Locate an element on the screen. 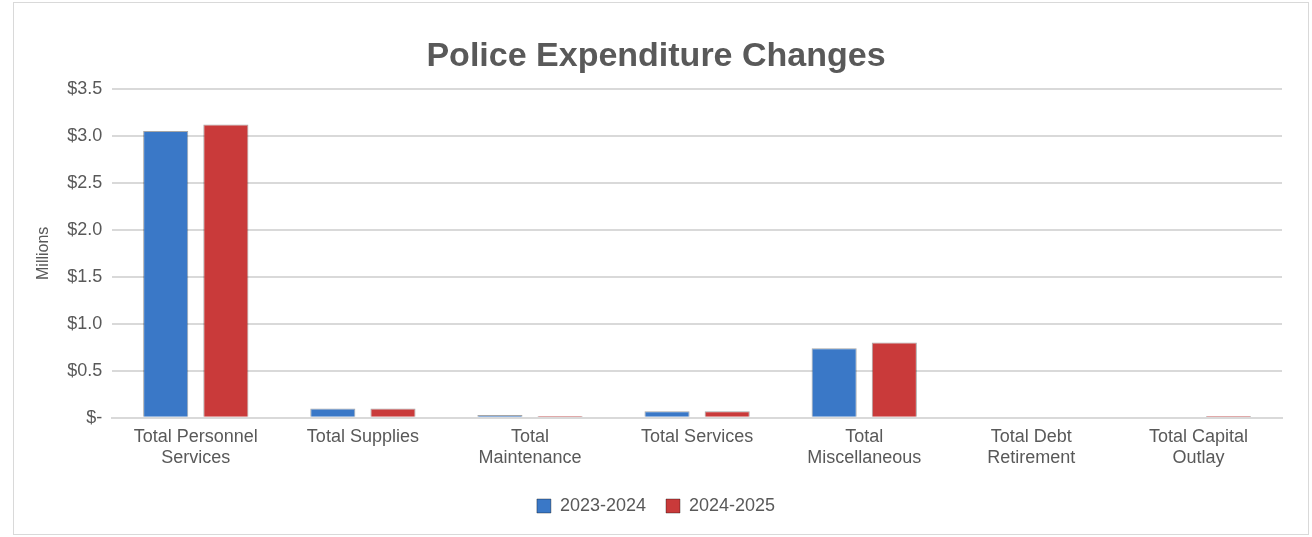 The width and height of the screenshot is (1312, 537). y-tick-label: $0.5 is located at coordinates (85, 369).